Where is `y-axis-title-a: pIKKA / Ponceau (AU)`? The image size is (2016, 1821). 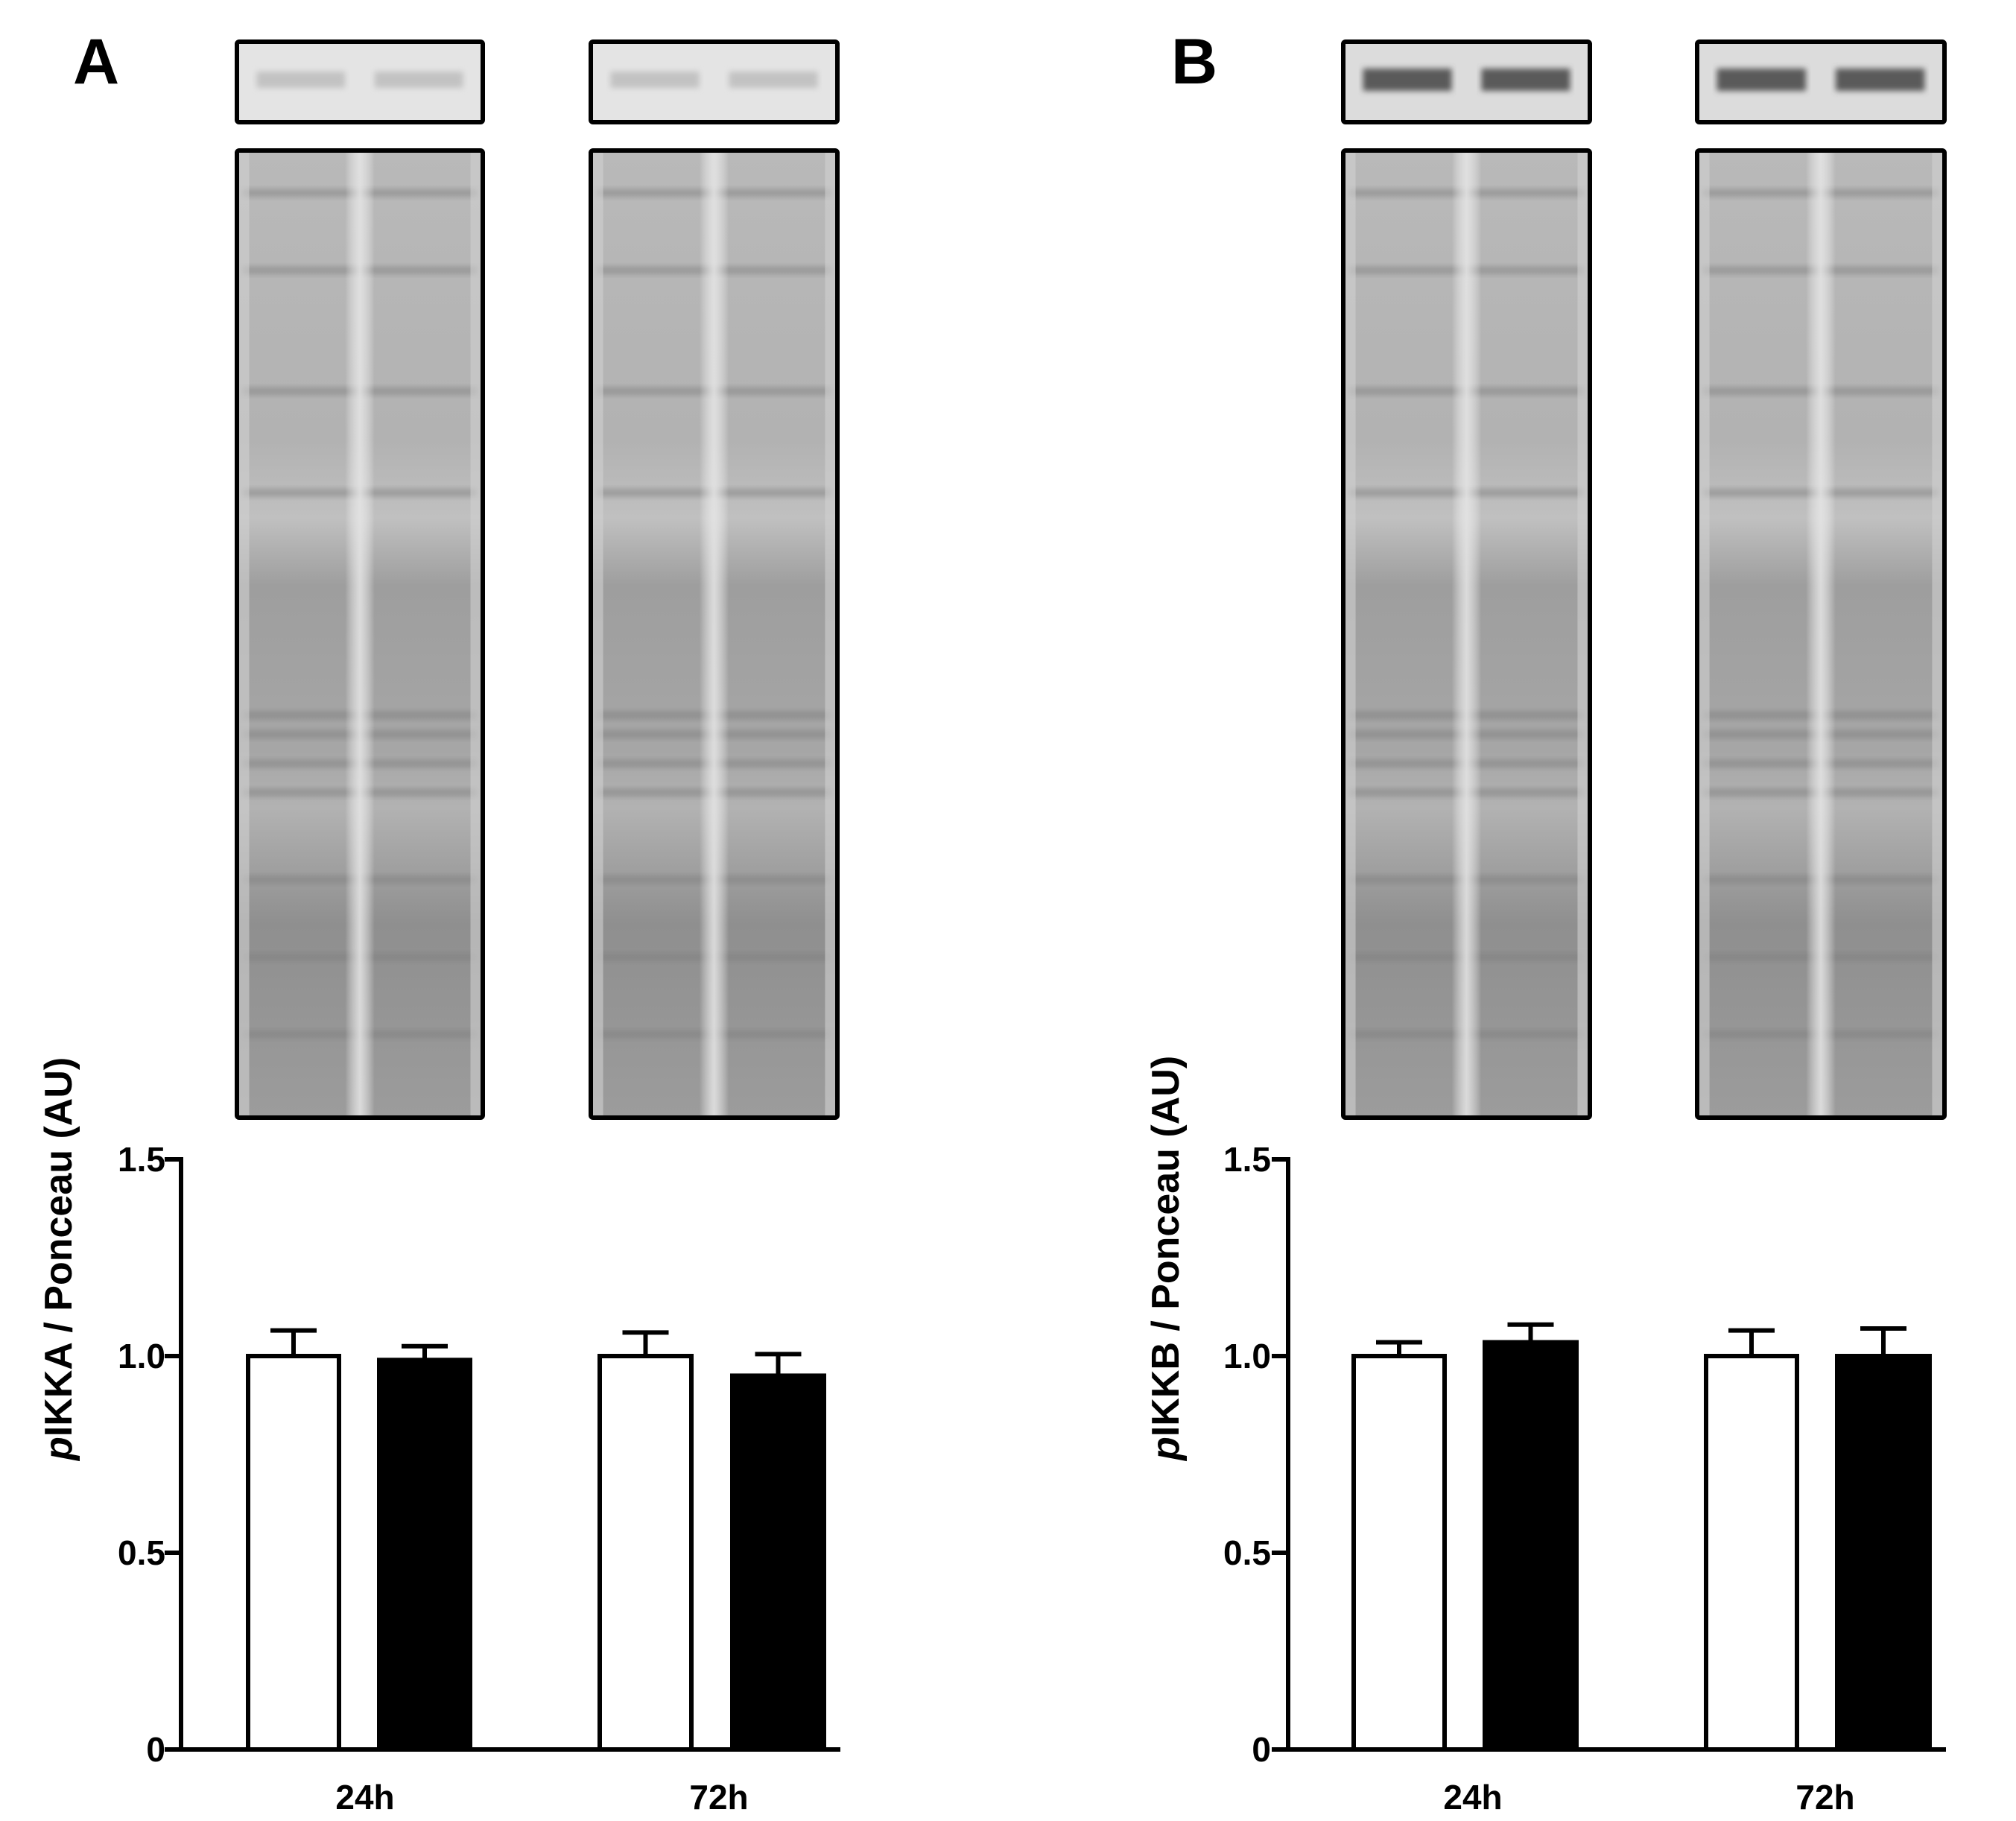 y-axis-title-a: pIKKA / Ponceau (AU) is located at coordinates (58, 1259).